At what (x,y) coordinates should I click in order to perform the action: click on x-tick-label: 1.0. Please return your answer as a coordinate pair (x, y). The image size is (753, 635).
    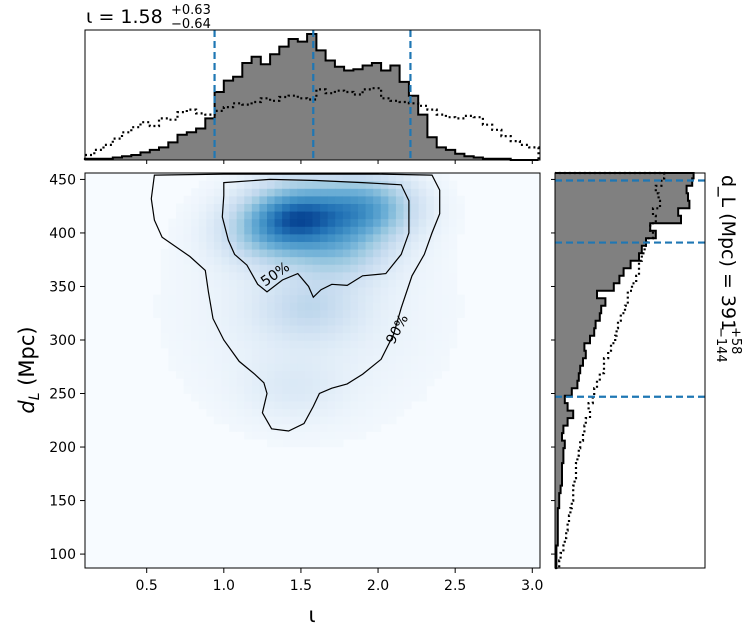
    Looking at the image, I should click on (224, 586).